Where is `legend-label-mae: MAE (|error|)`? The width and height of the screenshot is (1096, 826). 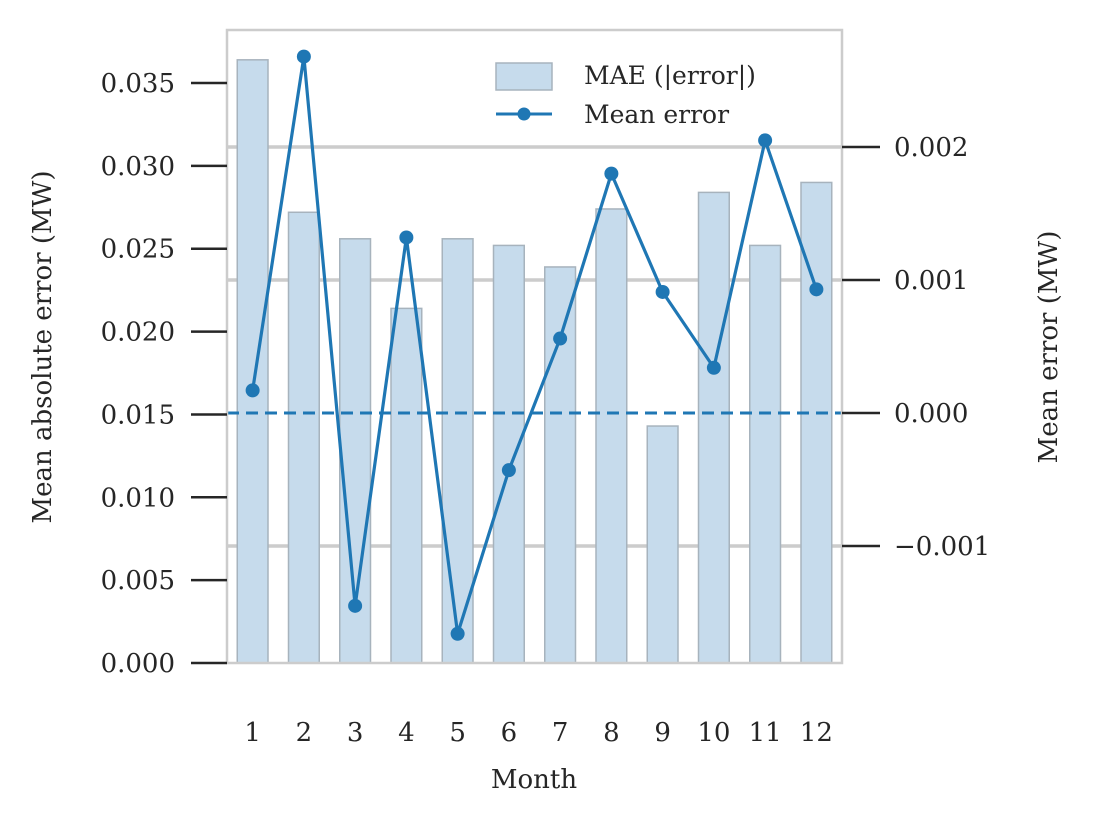 legend-label-mae: MAE (|error|) is located at coordinates (670, 76).